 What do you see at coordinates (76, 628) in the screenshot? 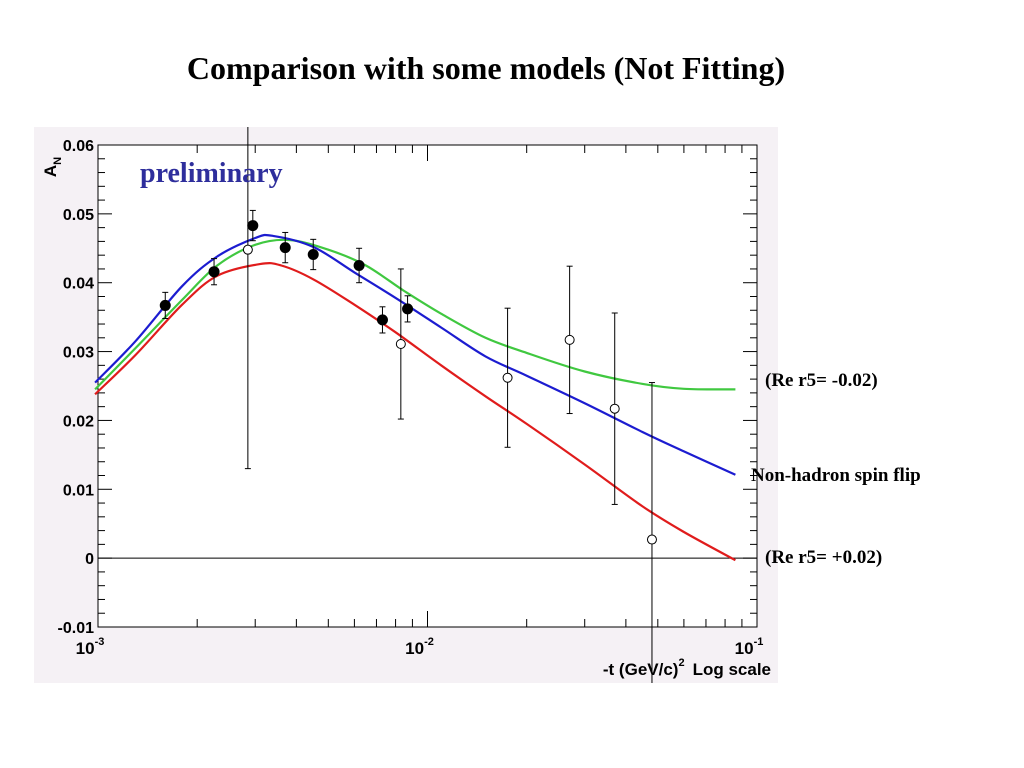
I see `y-tick-label: -0.01` at bounding box center [76, 628].